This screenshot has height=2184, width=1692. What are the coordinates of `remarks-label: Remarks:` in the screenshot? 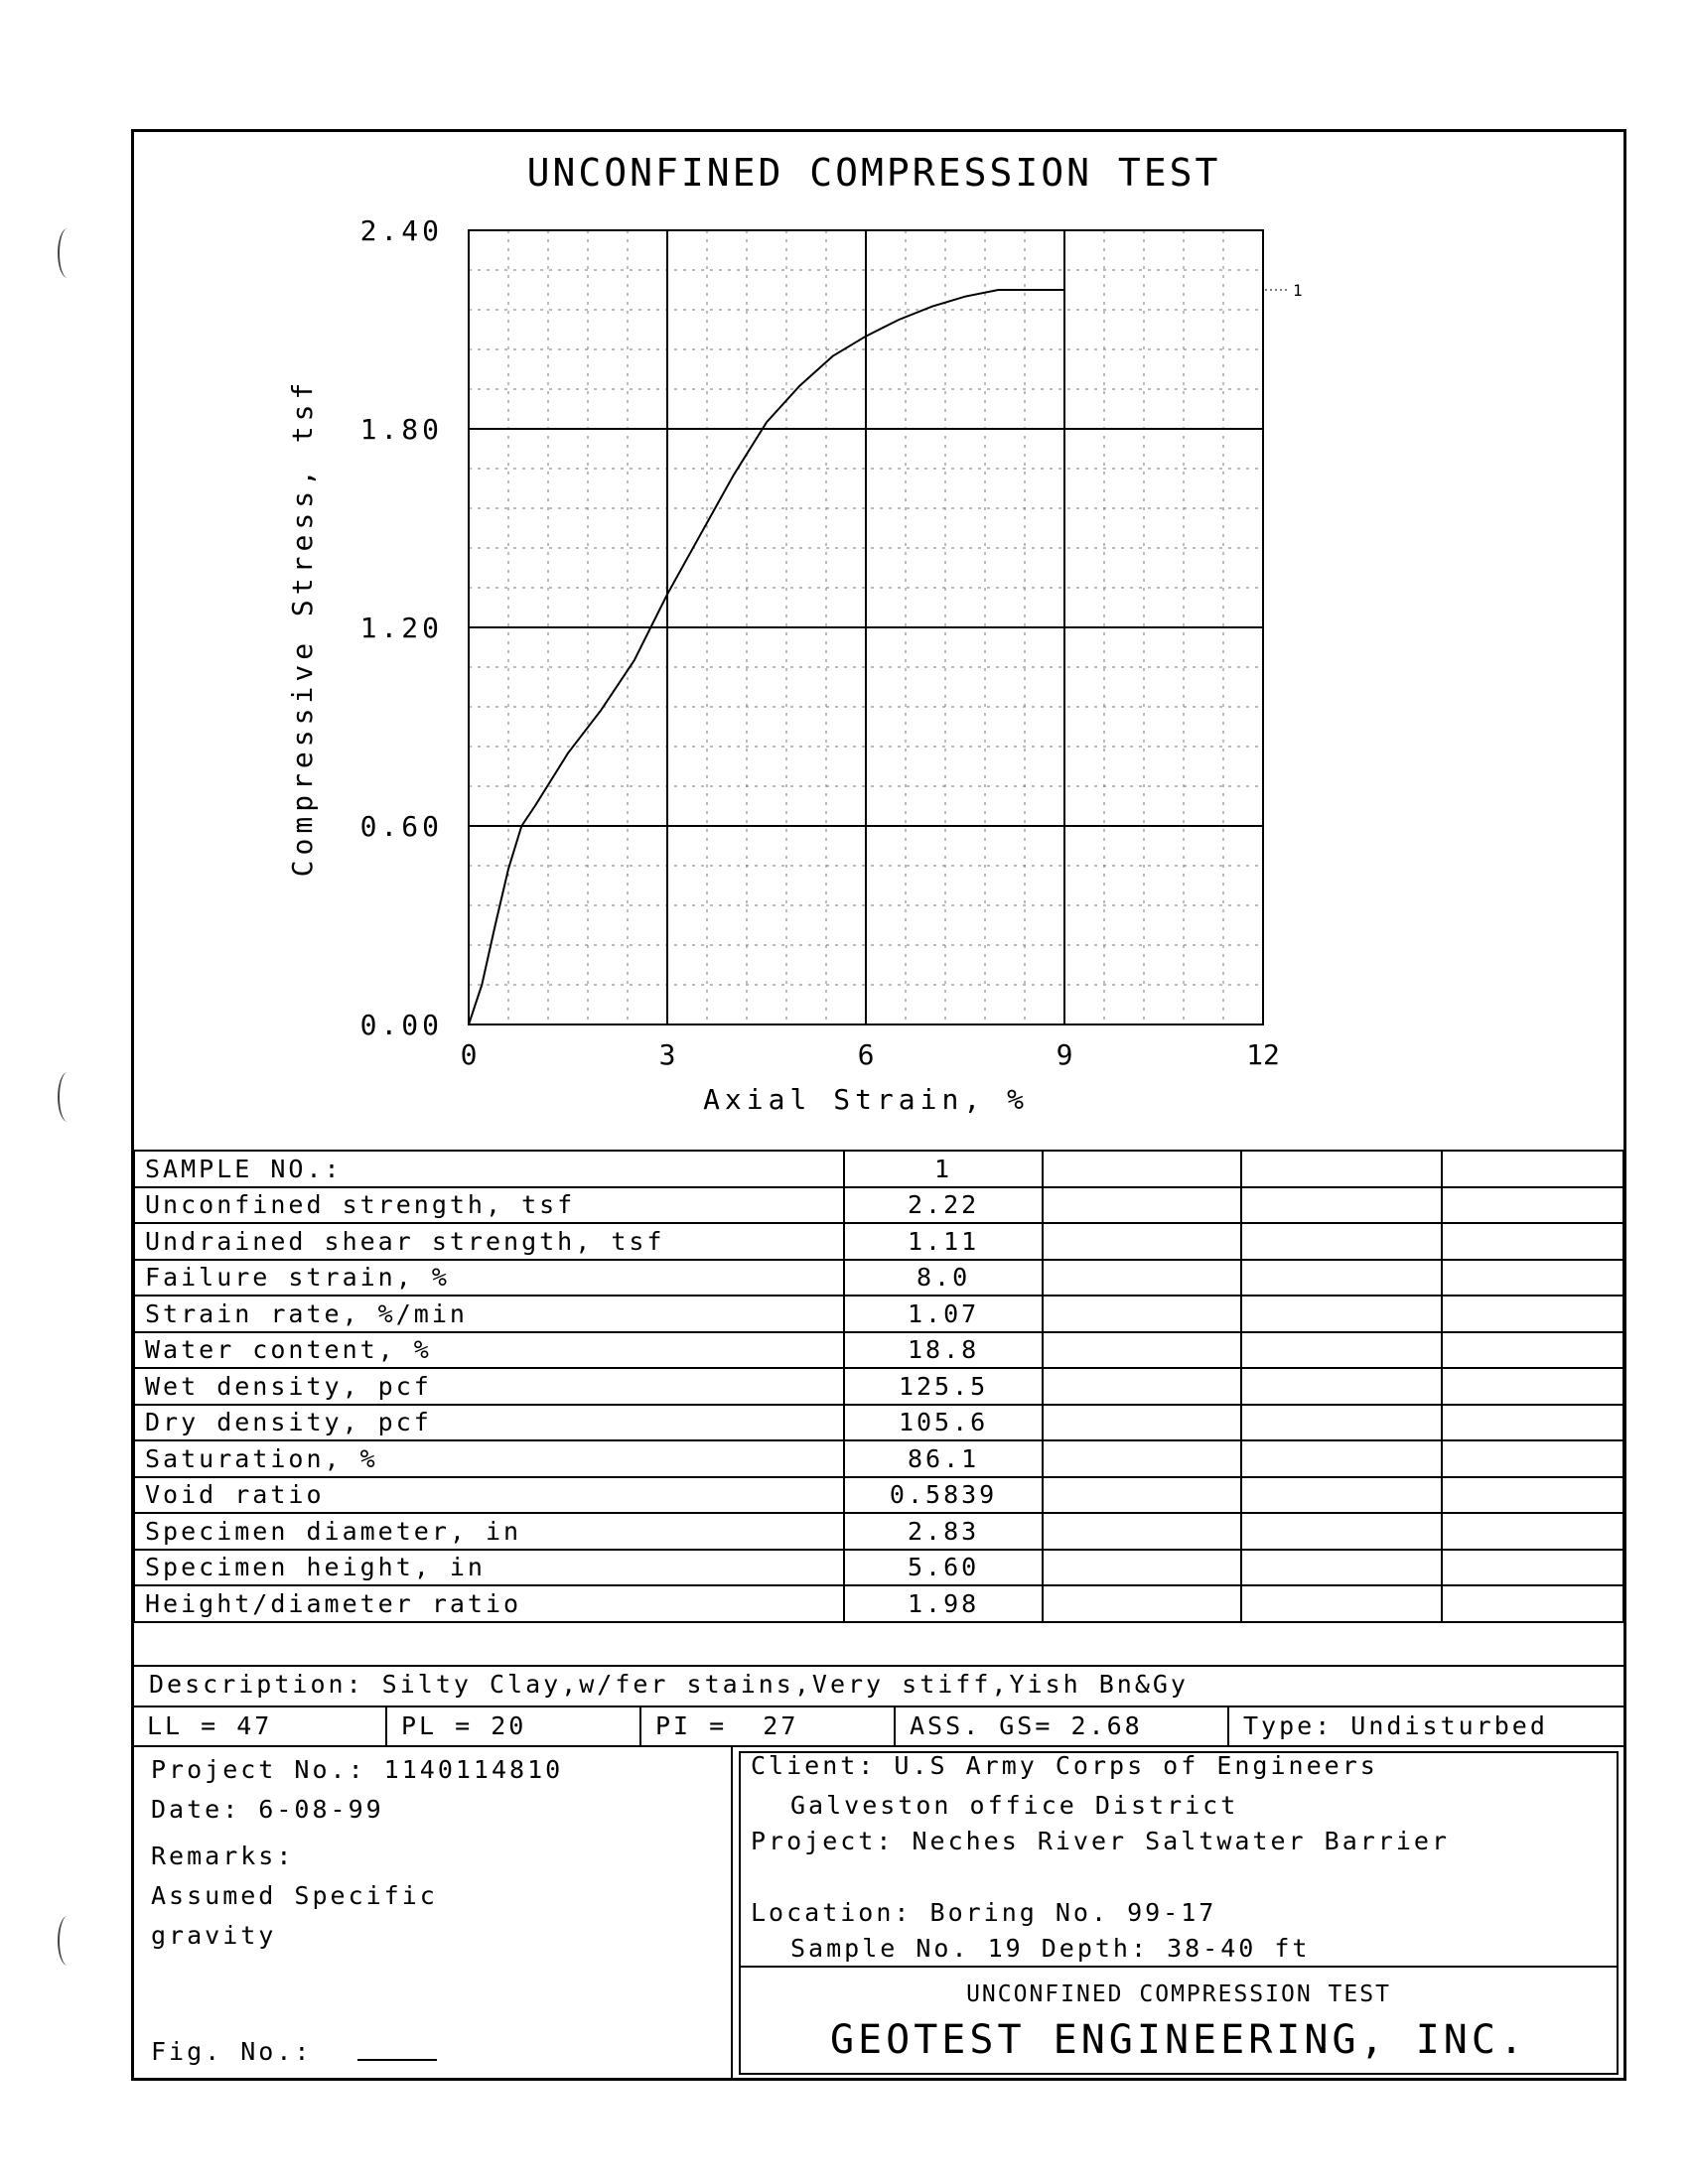 It's located at (223, 1856).